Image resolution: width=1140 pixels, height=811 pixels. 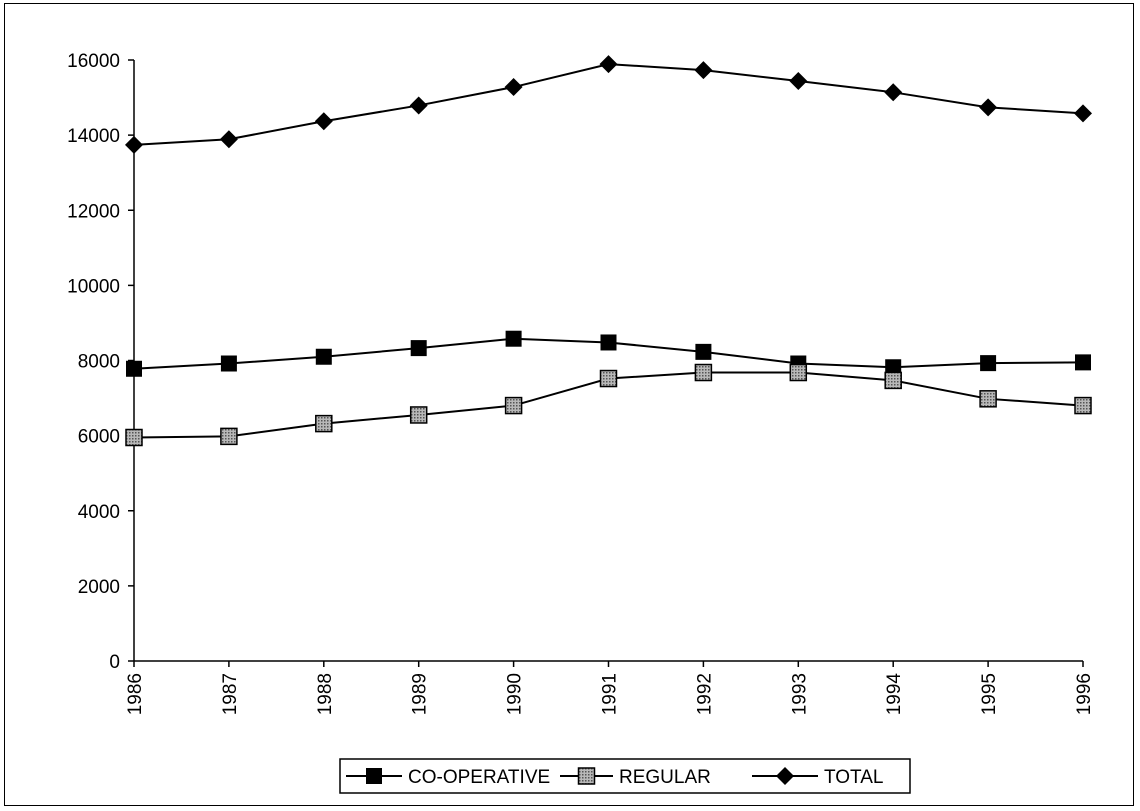 What do you see at coordinates (99, 362) in the screenshot?
I see `y-tick-label: 8000` at bounding box center [99, 362].